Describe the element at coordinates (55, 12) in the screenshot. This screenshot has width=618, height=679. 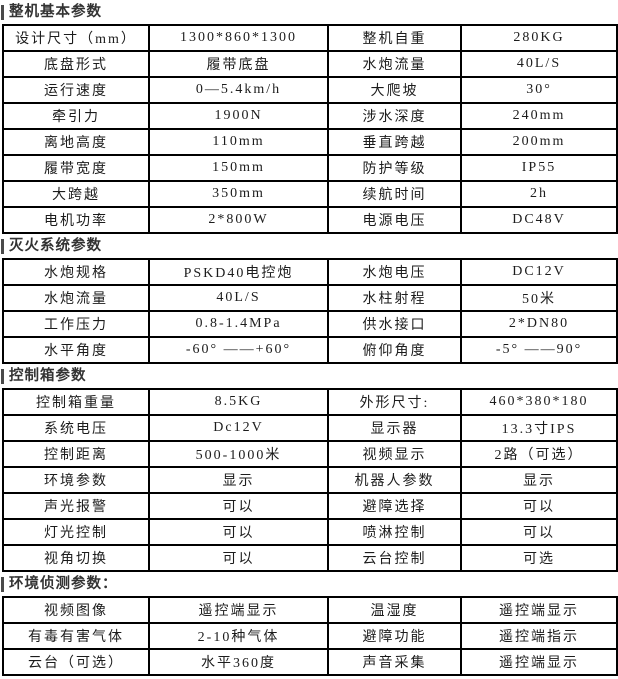
I see `section-title: 整机基本参数` at that location.